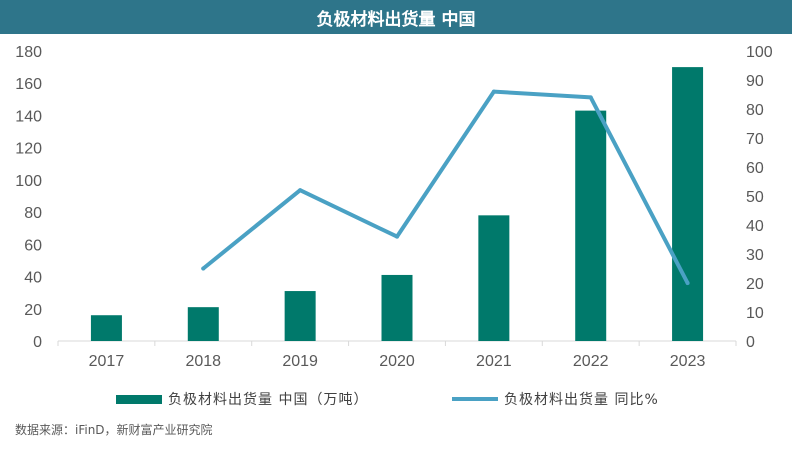 Image resolution: width=792 pixels, height=452 pixels. What do you see at coordinates (107, 361) in the screenshot?
I see `x-tick-label: 2017` at bounding box center [107, 361].